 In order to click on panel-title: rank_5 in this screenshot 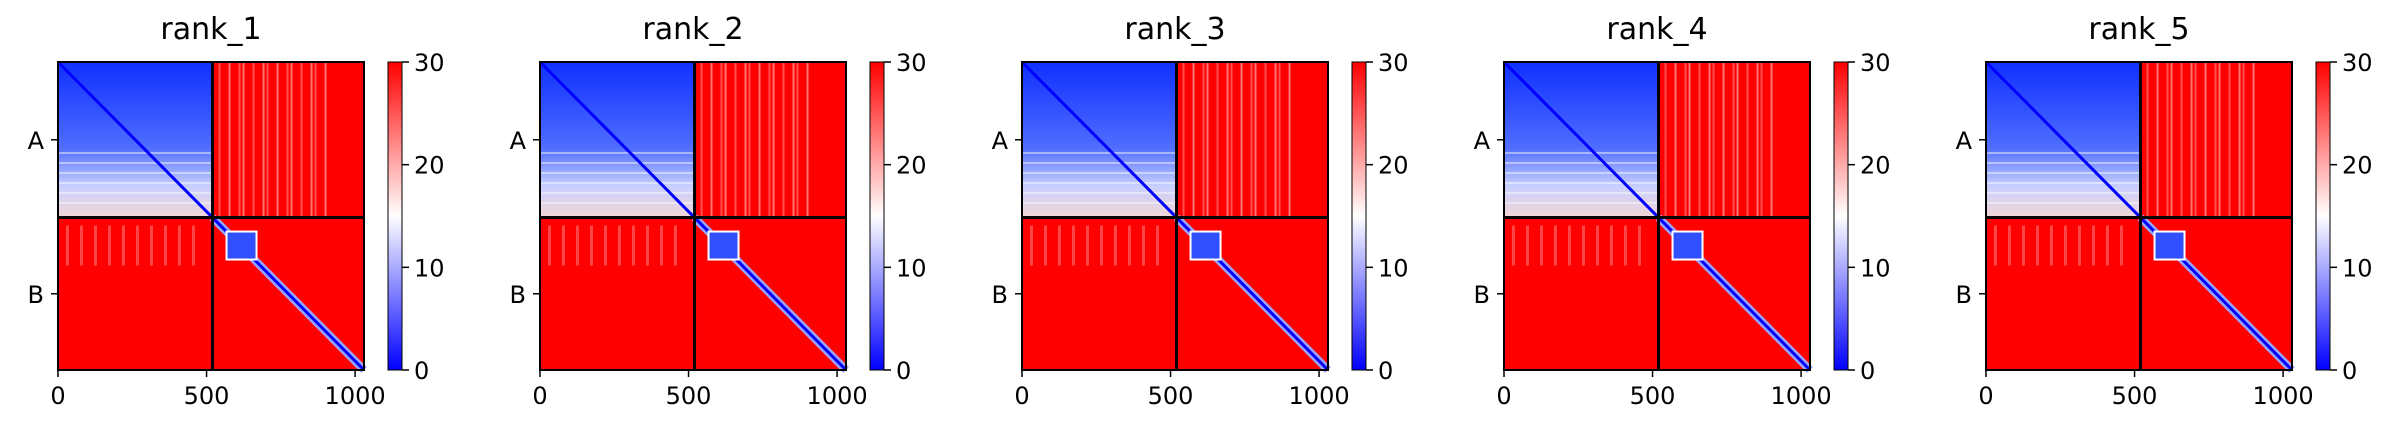, I will do `click(2139, 29)`.